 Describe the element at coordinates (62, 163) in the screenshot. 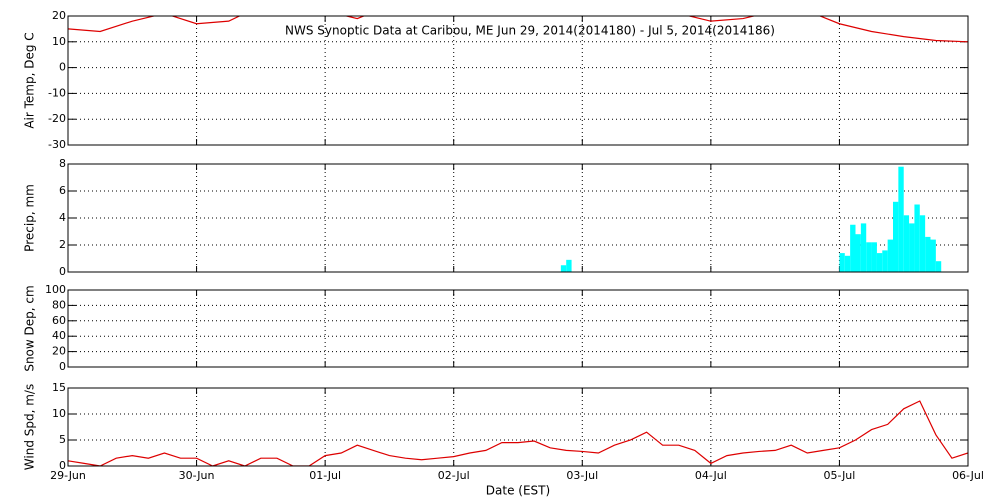

I see `y-tick-label: 8` at that location.